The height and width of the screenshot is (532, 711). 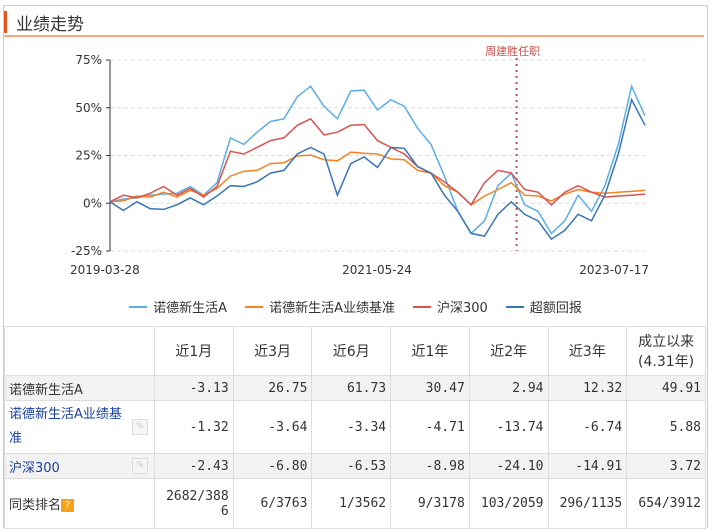 I want to click on legend-label: 沪深300, so click(x=462, y=308).